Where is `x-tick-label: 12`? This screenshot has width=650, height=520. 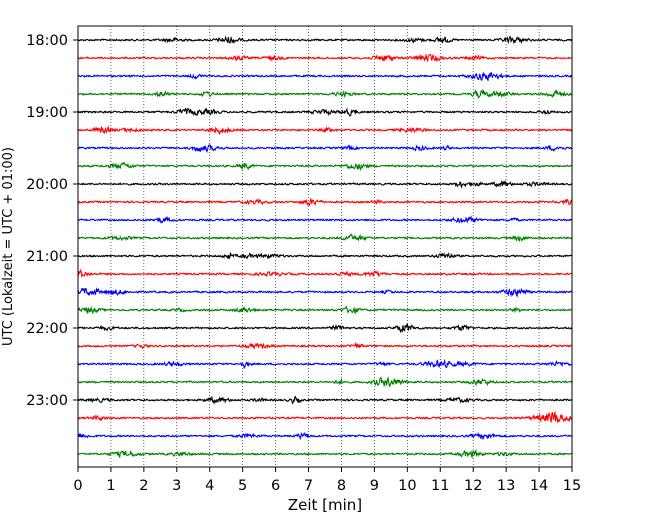 x-tick-label: 12 is located at coordinates (473, 486).